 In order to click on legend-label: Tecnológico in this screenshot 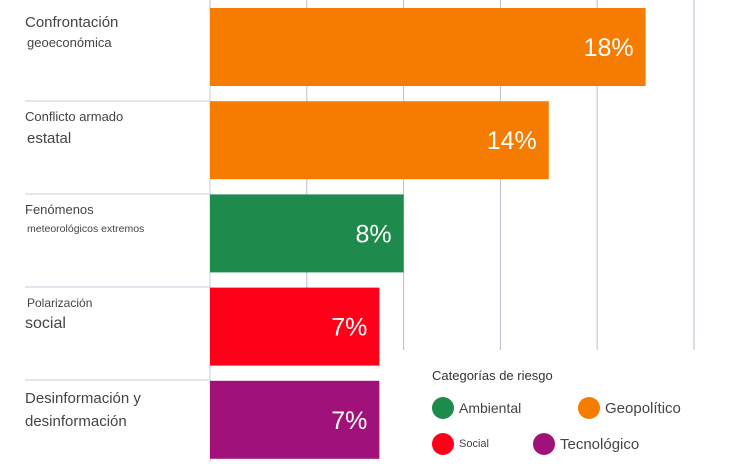, I will do `click(600, 444)`.